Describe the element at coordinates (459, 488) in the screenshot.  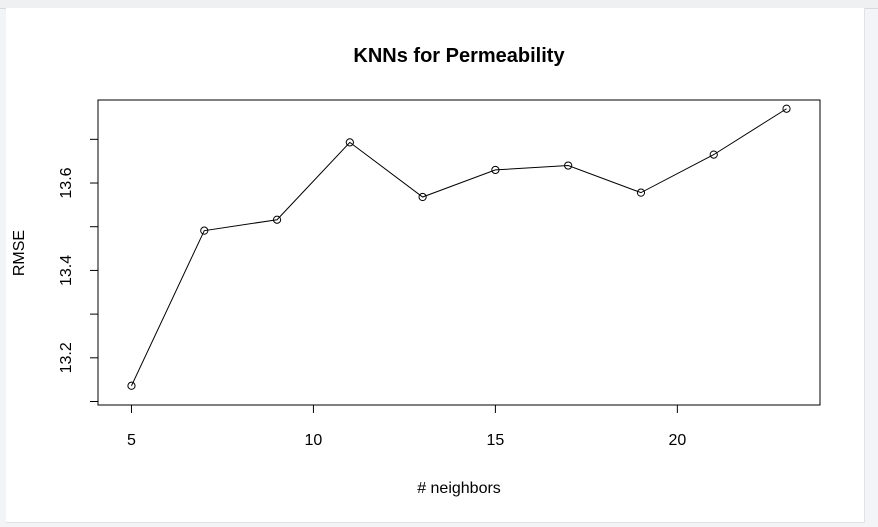
I see `x-axis-label: # neighbors` at that location.